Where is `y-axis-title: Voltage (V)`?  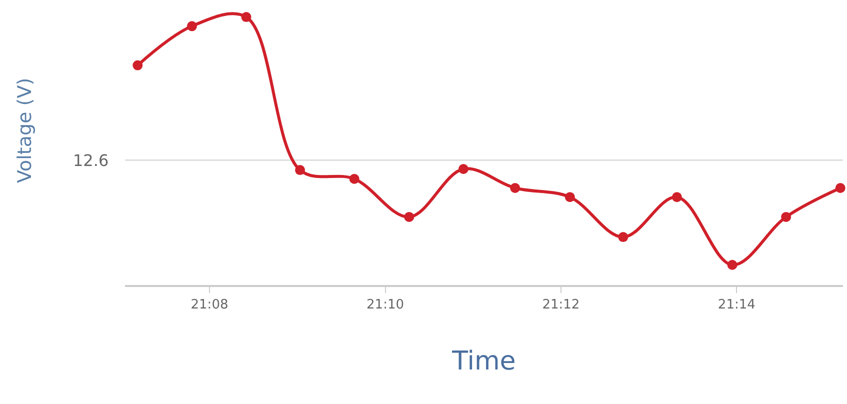
y-axis-title: Voltage (V) is located at coordinates (25, 130).